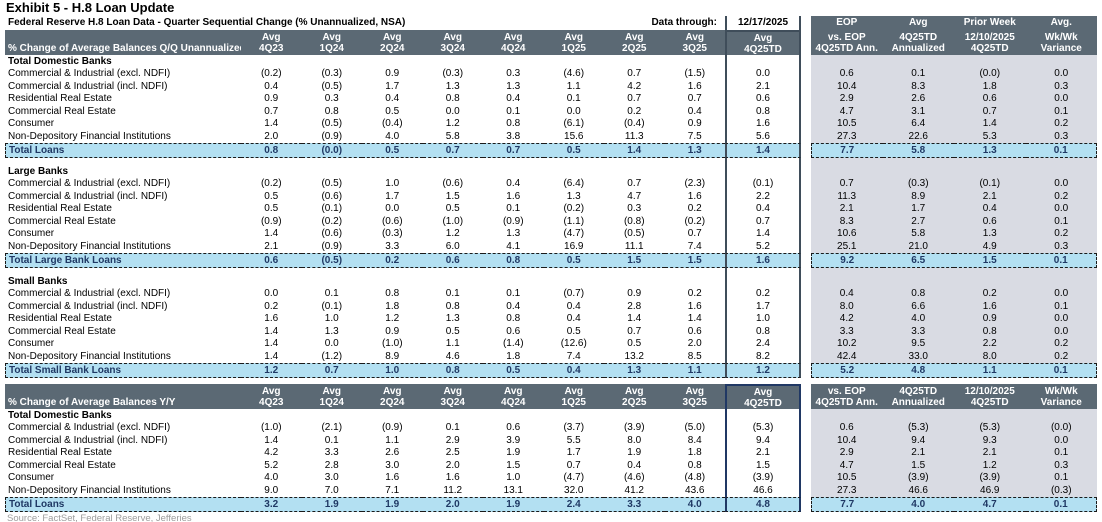  What do you see at coordinates (695, 221) in the screenshot?
I see `value-cell: (0.2)` at bounding box center [695, 221].